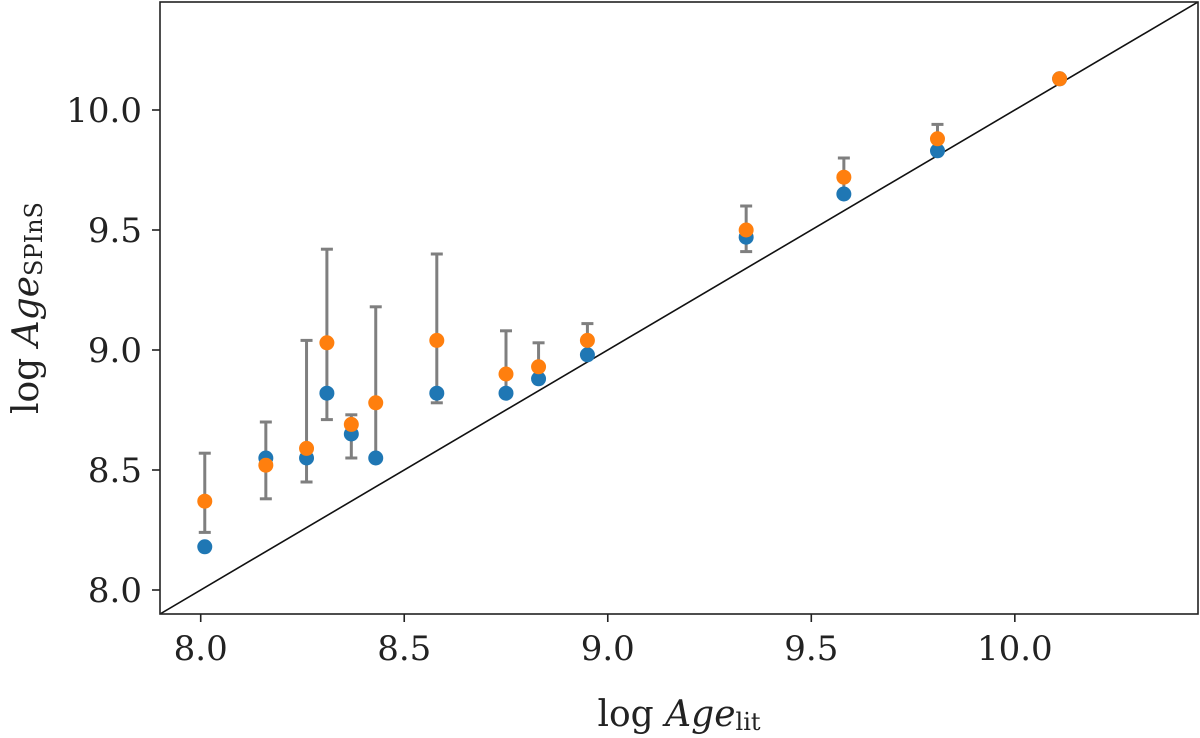 This screenshot has height=738, width=1200. Describe the element at coordinates (115, 471) in the screenshot. I see `y-tick-label: 8.5` at that location.